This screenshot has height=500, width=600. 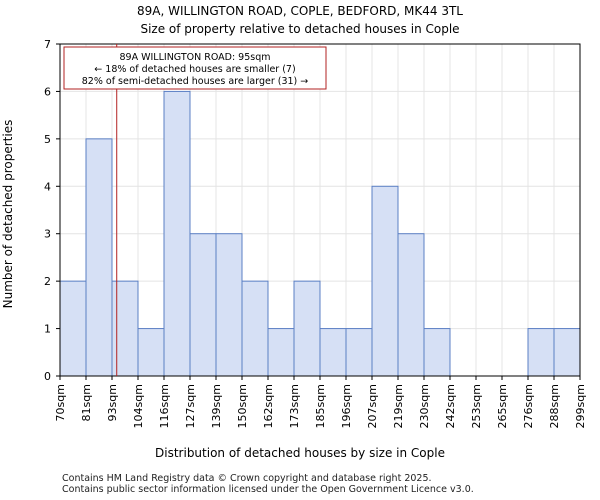 What do you see at coordinates (47, 281) in the screenshot?
I see `y-tick-label: 2` at bounding box center [47, 281].